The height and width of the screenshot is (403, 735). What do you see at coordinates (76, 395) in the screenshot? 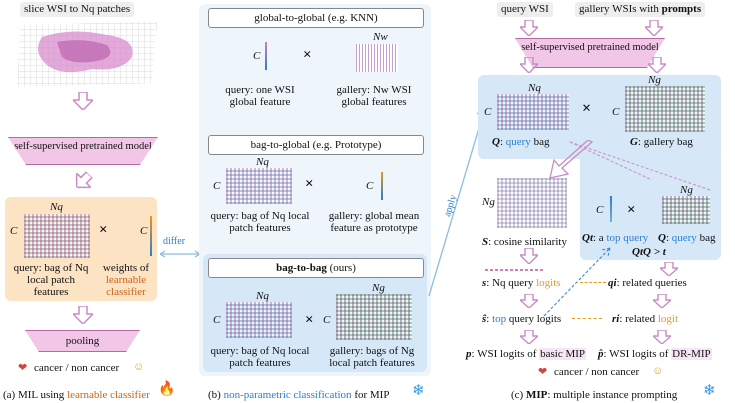
I see `caption-a: (a) MIL using learnable classifier` at bounding box center [76, 395].